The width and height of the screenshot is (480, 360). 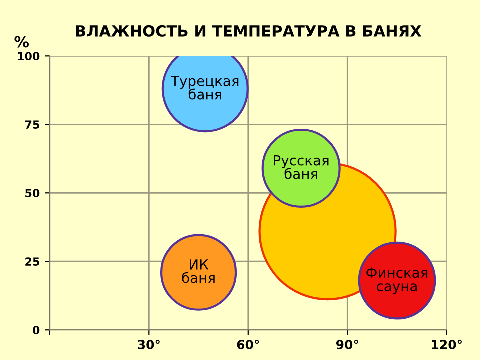 I want to click on series-label: Финская сауна, so click(x=397, y=281).